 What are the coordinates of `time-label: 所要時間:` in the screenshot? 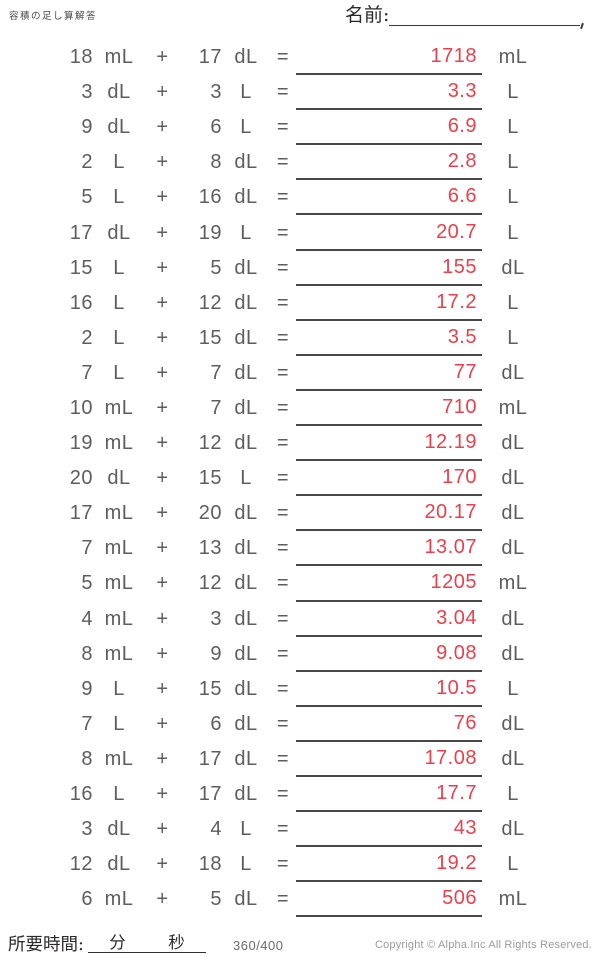 It's located at (46, 945).